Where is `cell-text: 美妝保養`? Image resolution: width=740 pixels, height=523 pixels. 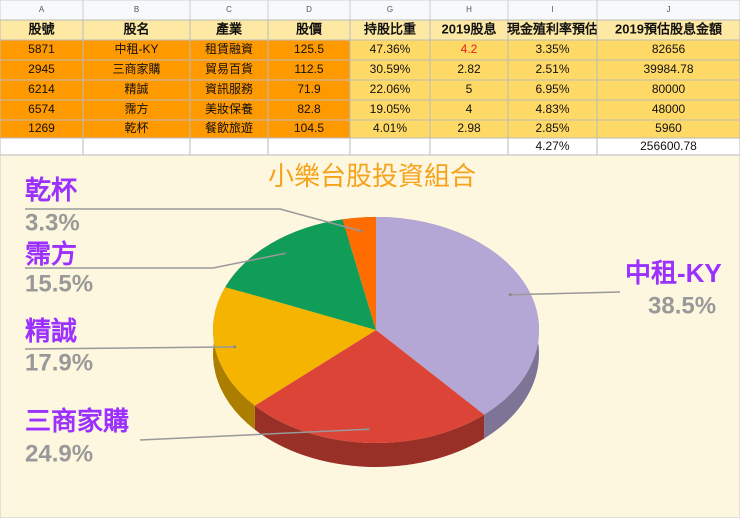 cell-text: 美妝保養 is located at coordinates (229, 108).